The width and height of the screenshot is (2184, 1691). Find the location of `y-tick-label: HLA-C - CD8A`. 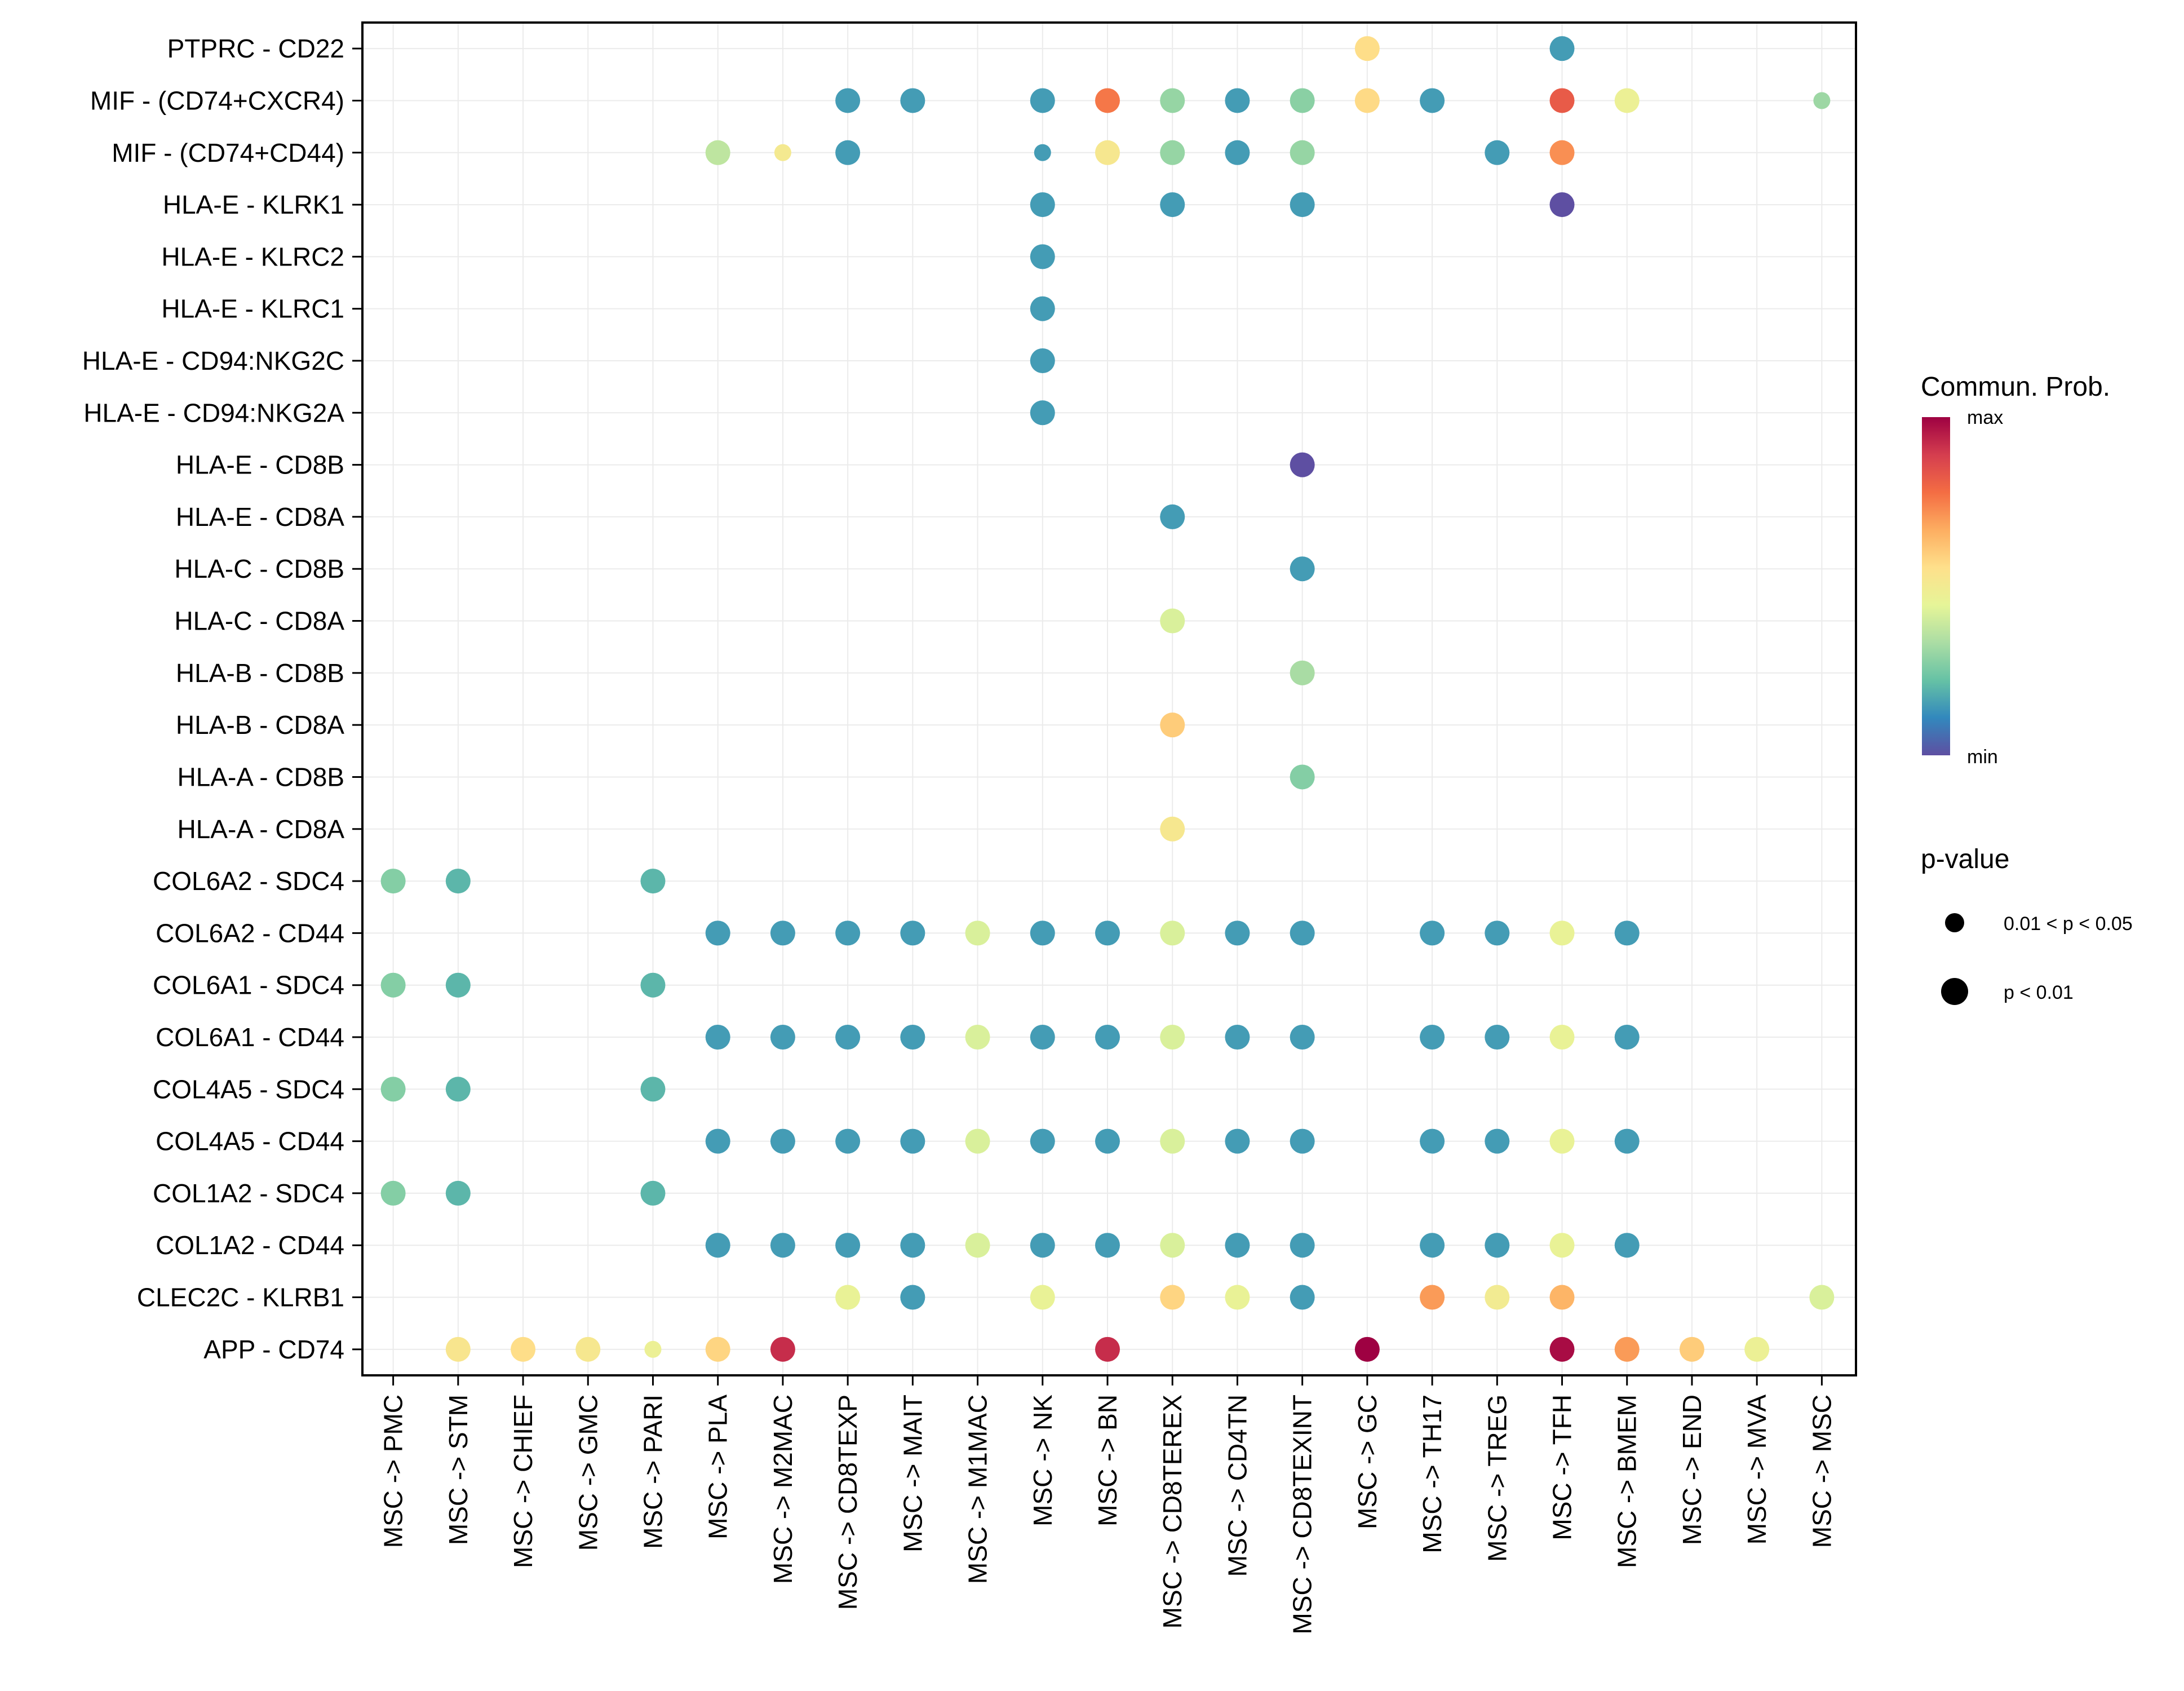

y-tick-label: HLA-C - CD8A is located at coordinates (259, 621).